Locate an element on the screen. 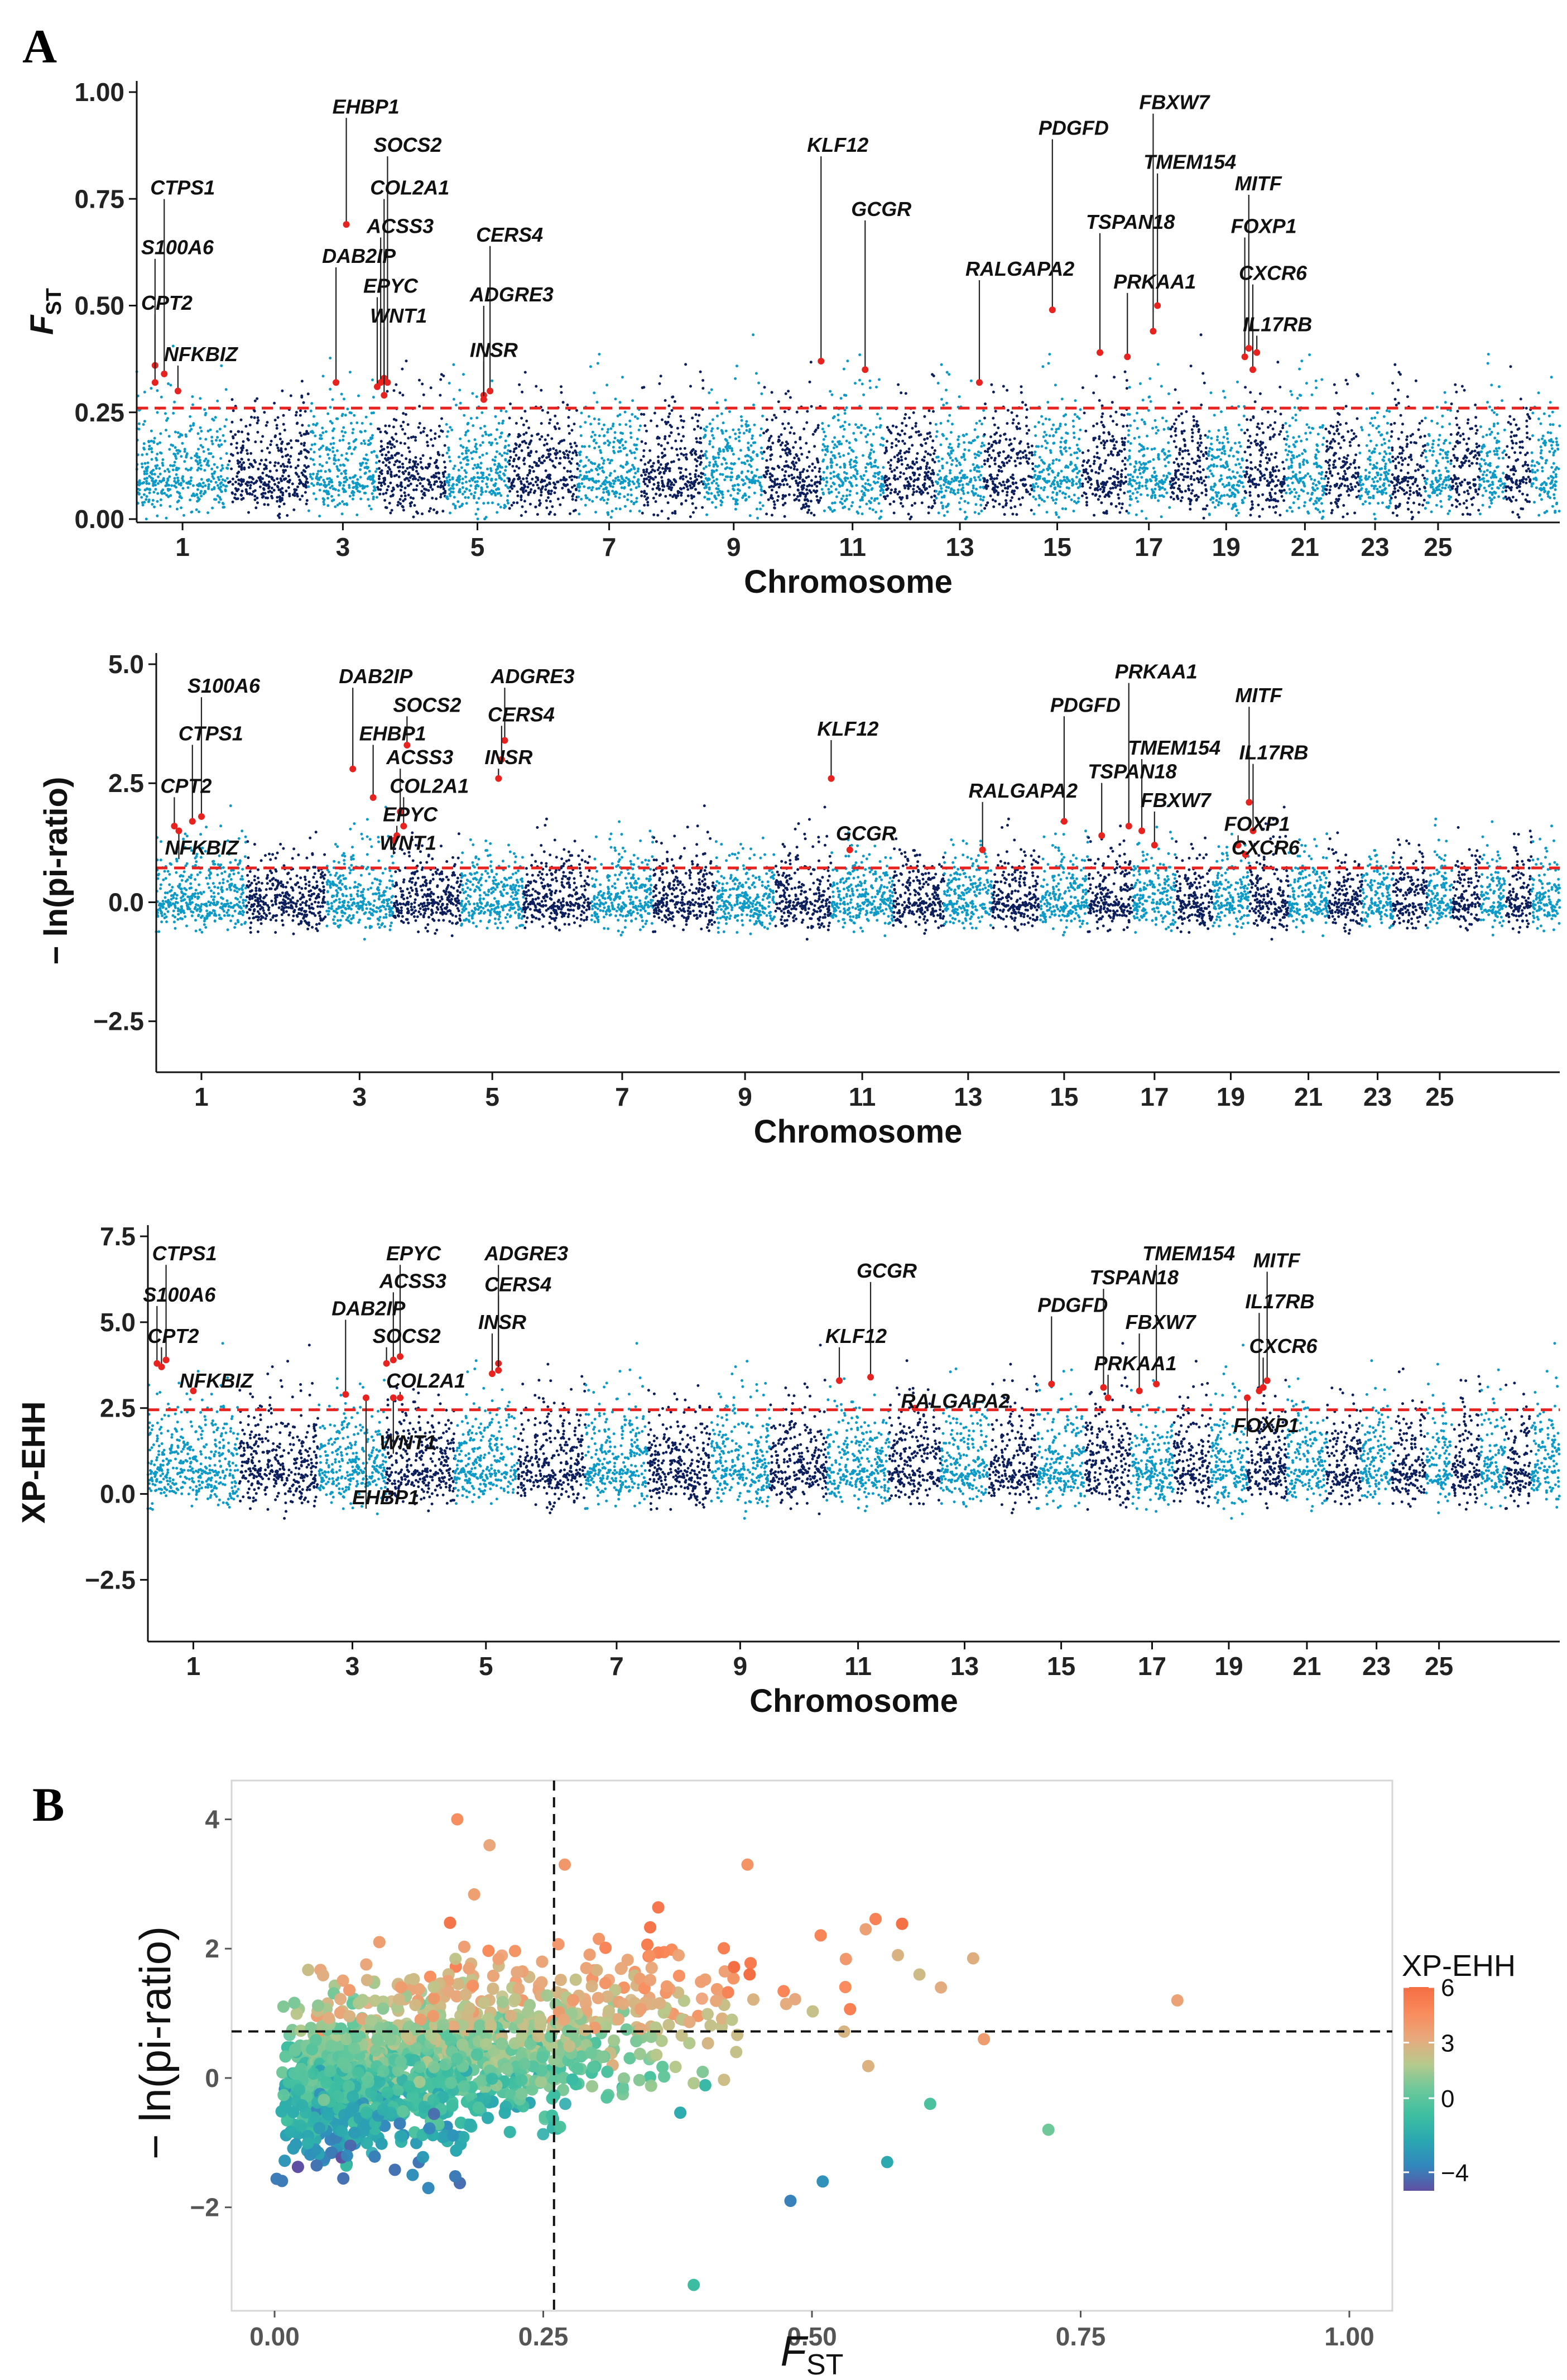 The height and width of the screenshot is (2380, 1567). gene-point-PRKAA1 is located at coordinates (1129, 826).